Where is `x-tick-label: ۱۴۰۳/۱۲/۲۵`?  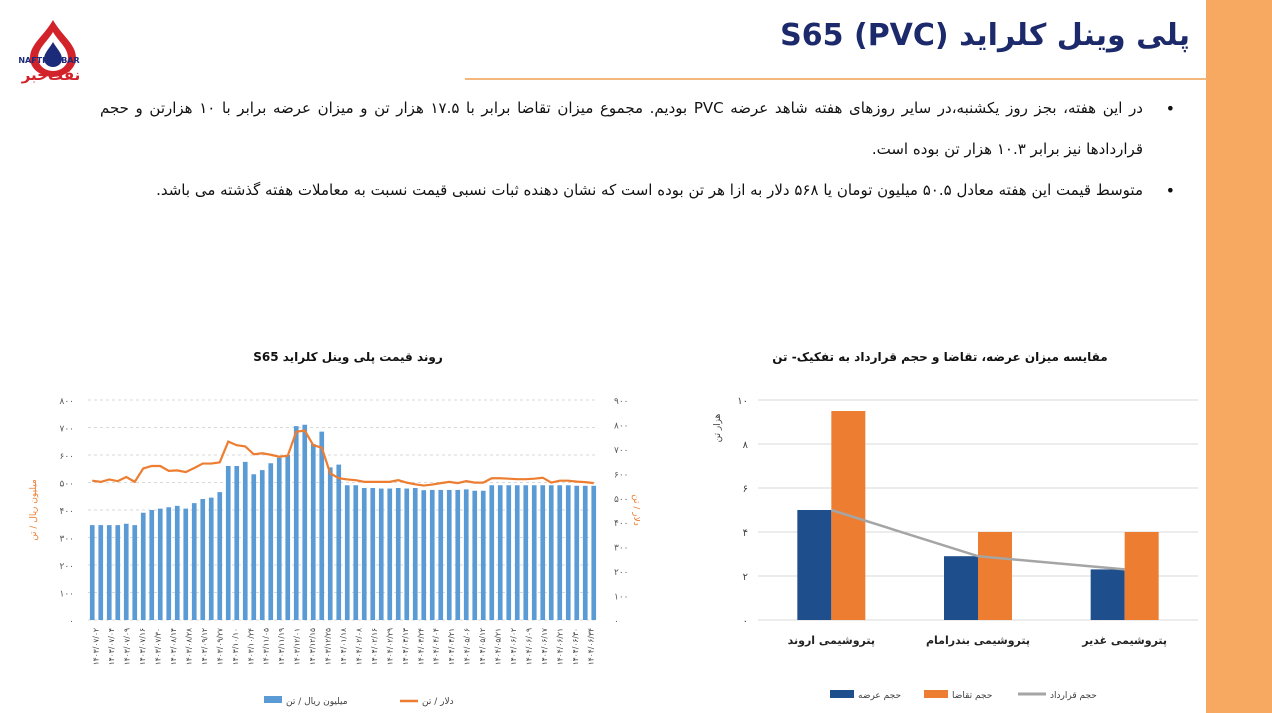
x-tick-label: ۱۴۰۳/۱۲/۲۵ is located at coordinates (328, 646).